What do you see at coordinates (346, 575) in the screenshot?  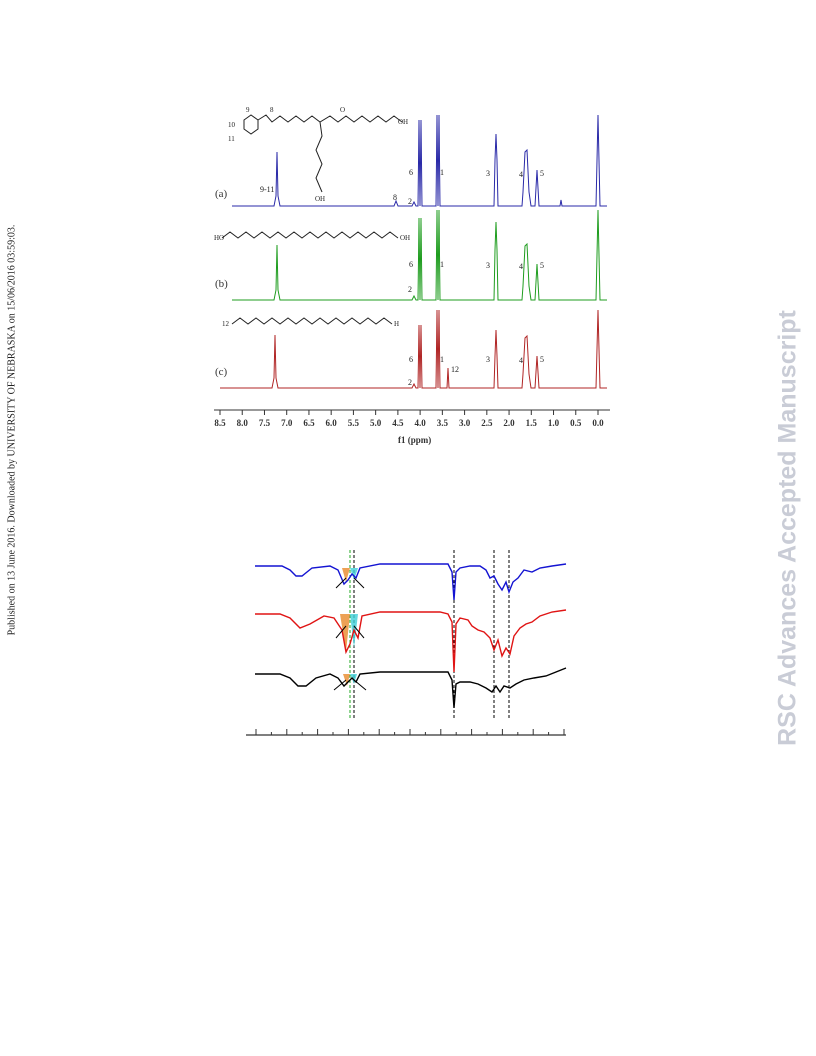 I see `shade-orange-top` at bounding box center [346, 575].